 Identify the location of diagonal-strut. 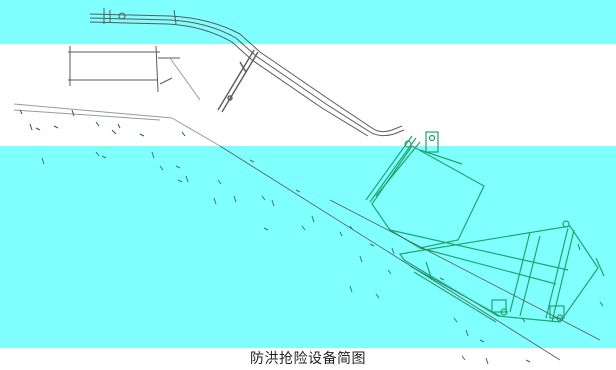
(238, 81).